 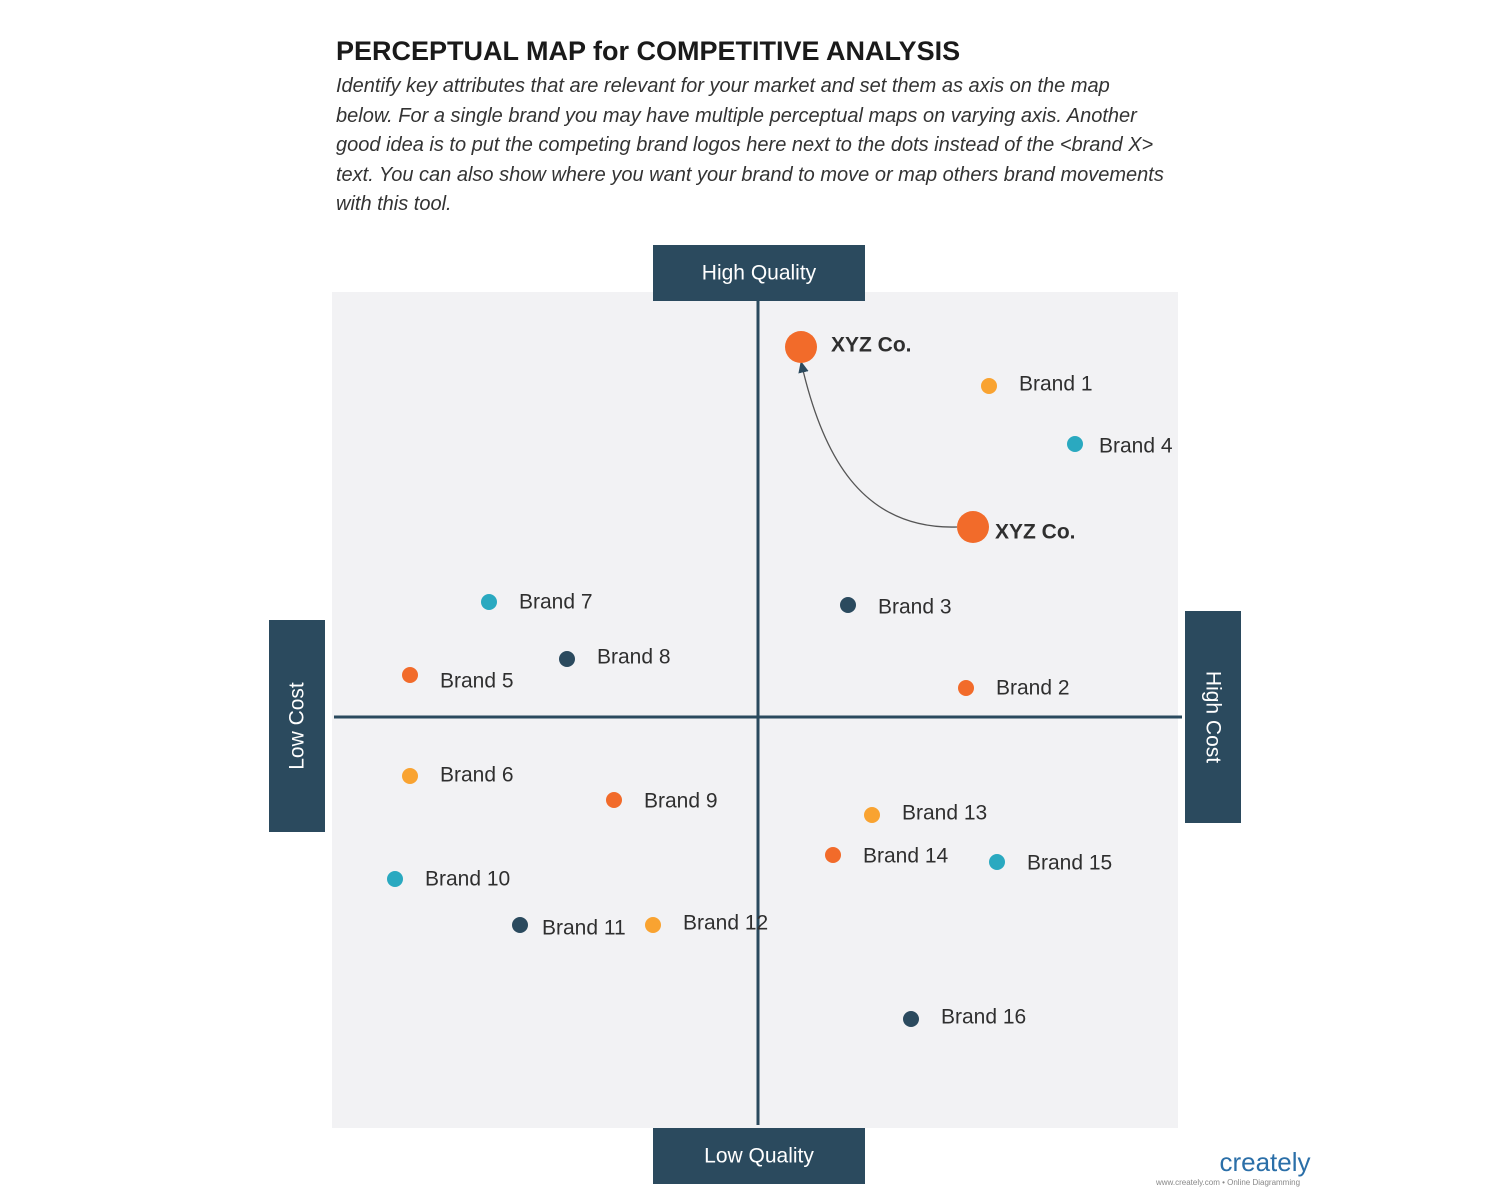 What do you see at coordinates (1069, 863) in the screenshot?
I see `brand-label: Brand 15` at bounding box center [1069, 863].